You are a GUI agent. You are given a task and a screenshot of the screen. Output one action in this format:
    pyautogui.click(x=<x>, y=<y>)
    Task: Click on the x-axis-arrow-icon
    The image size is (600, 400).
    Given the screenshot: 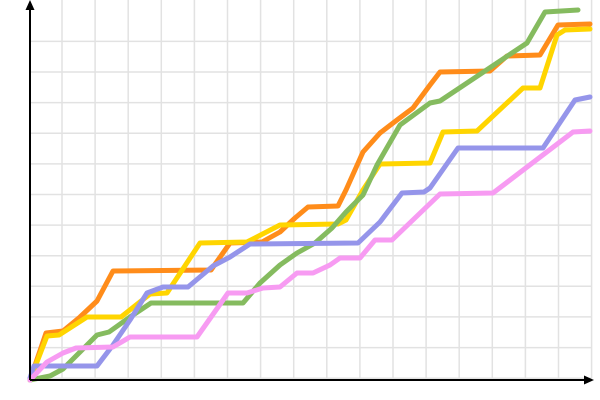 What is the action you would take?
    pyautogui.click(x=589, y=380)
    